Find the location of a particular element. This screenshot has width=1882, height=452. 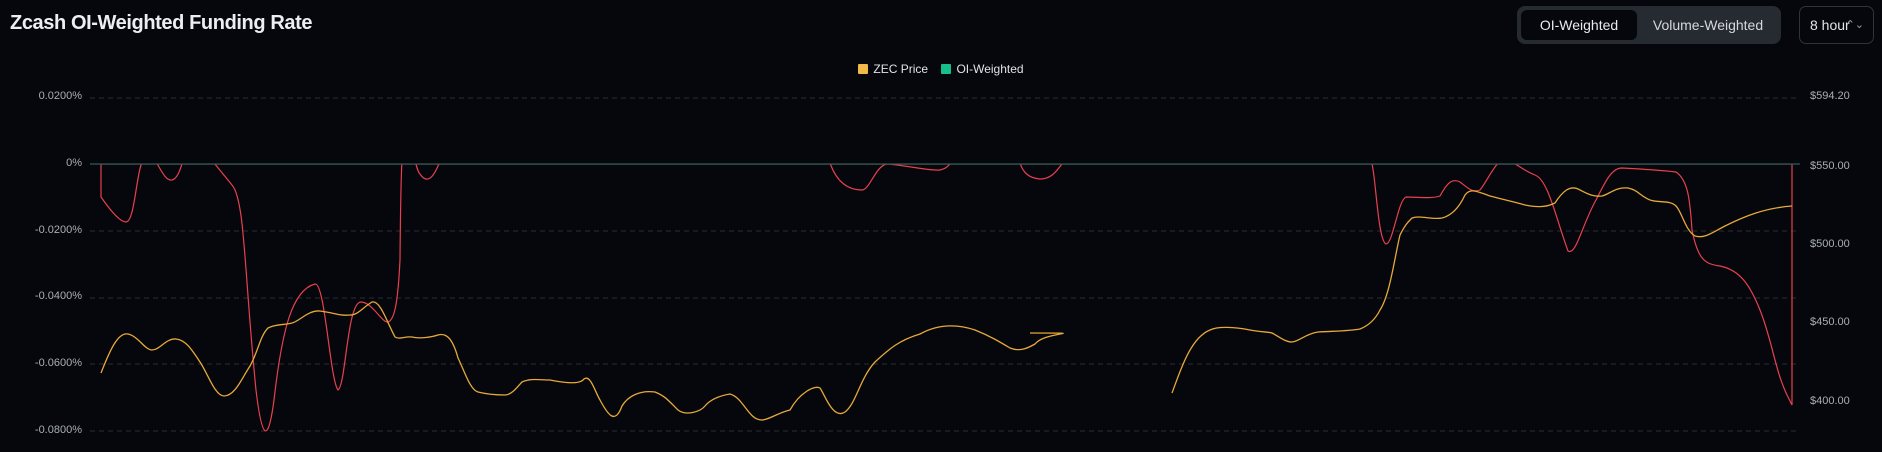

weighting-toggle: OI-Weighted Volume-Weighted is located at coordinates (1649, 25).